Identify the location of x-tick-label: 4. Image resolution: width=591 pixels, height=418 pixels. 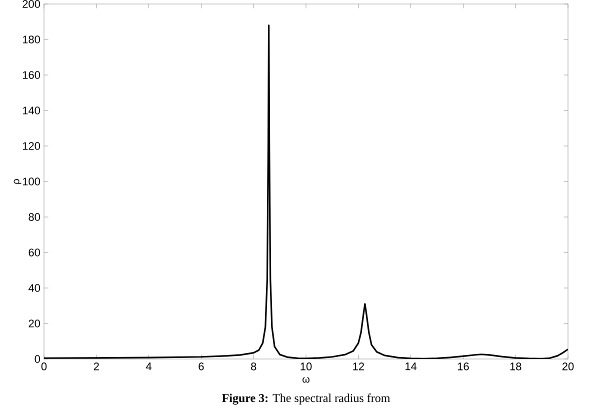
(149, 366).